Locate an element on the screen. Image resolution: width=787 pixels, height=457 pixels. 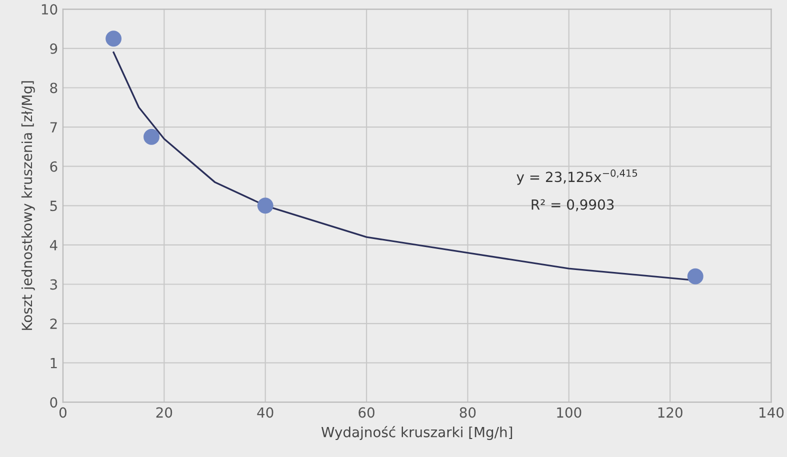
y-axis-title: Koszt jednostkowy kruszenia [zł/Mg] is located at coordinates (28, 205).